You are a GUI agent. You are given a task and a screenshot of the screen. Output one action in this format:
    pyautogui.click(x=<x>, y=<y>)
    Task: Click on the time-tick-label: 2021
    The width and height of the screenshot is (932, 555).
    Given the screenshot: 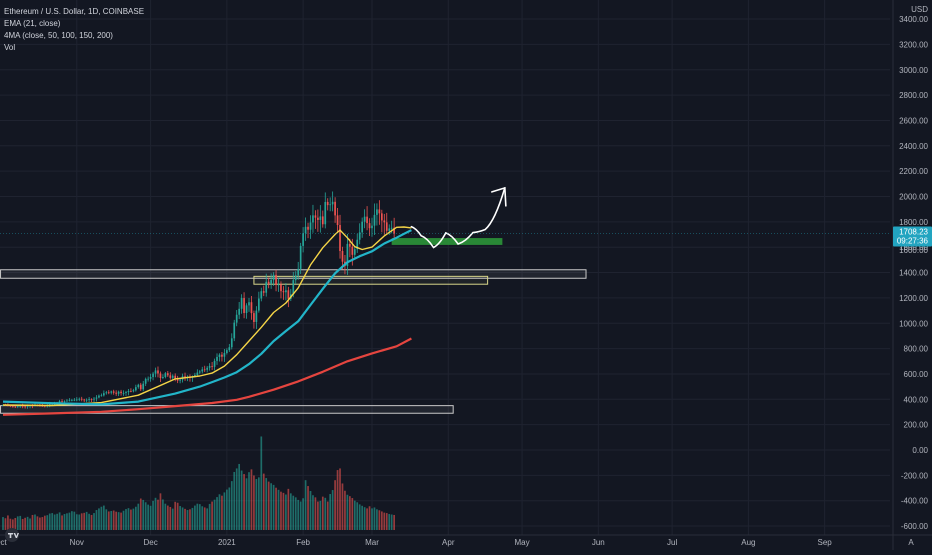 What is the action you would take?
    pyautogui.click(x=227, y=542)
    